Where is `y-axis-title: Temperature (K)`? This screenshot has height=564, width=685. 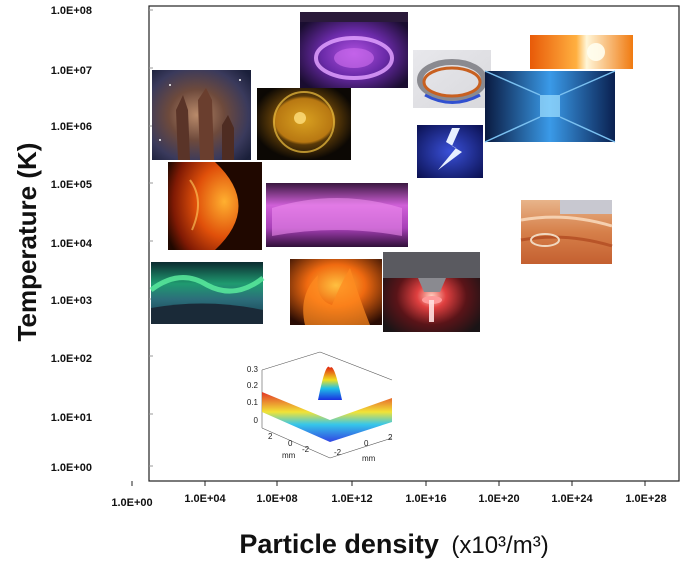
y-axis-title: Temperature (K) is located at coordinates (27, 242).